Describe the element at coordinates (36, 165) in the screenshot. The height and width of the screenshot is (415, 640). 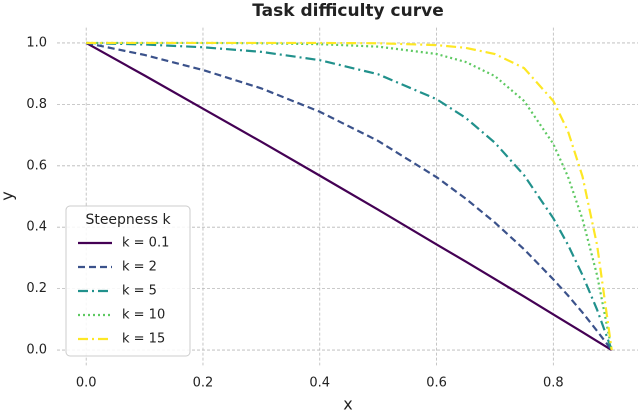
I see `y-tick-label: 0.6` at that location.